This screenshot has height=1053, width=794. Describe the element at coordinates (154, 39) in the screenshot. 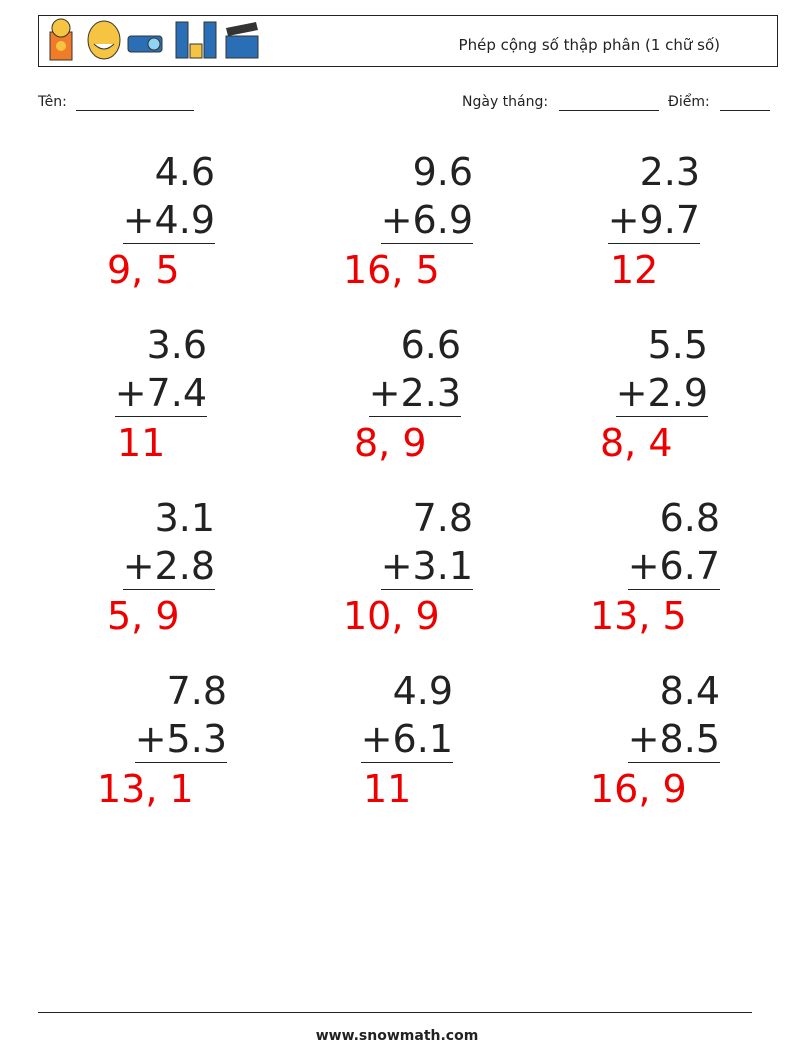

I see `header-icons` at that location.